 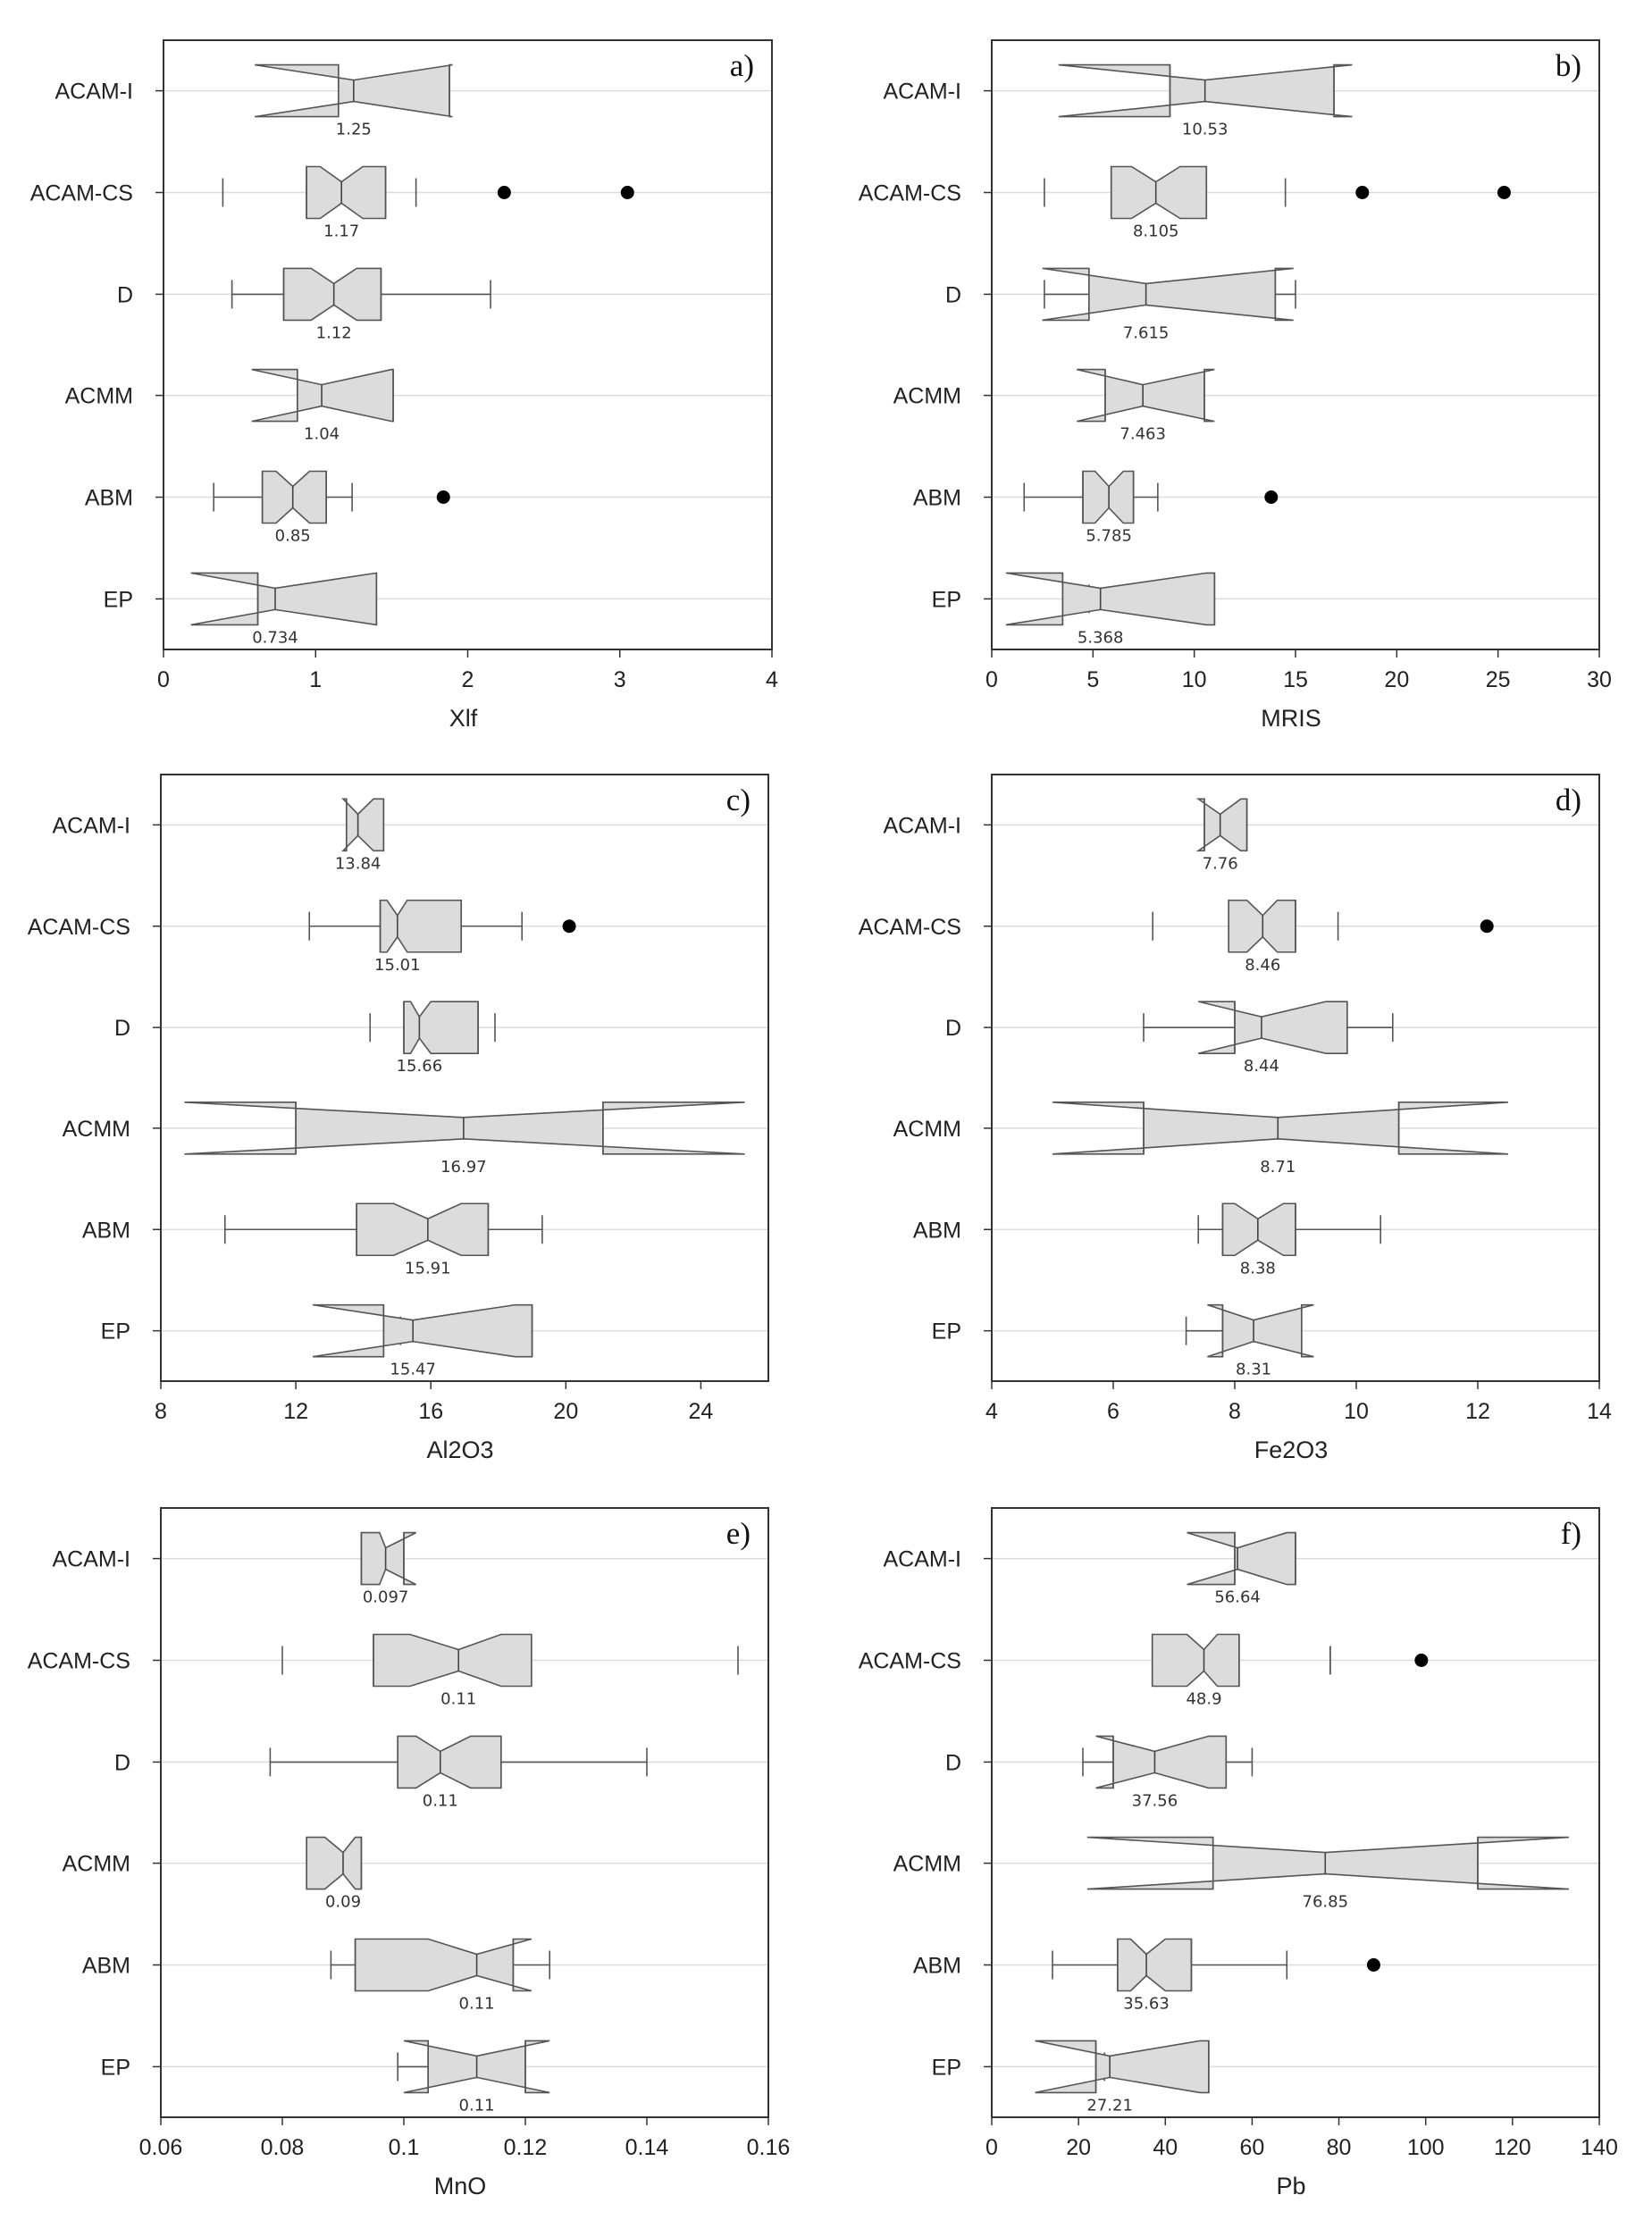 I want to click on median-label: 15.01, so click(x=397, y=965).